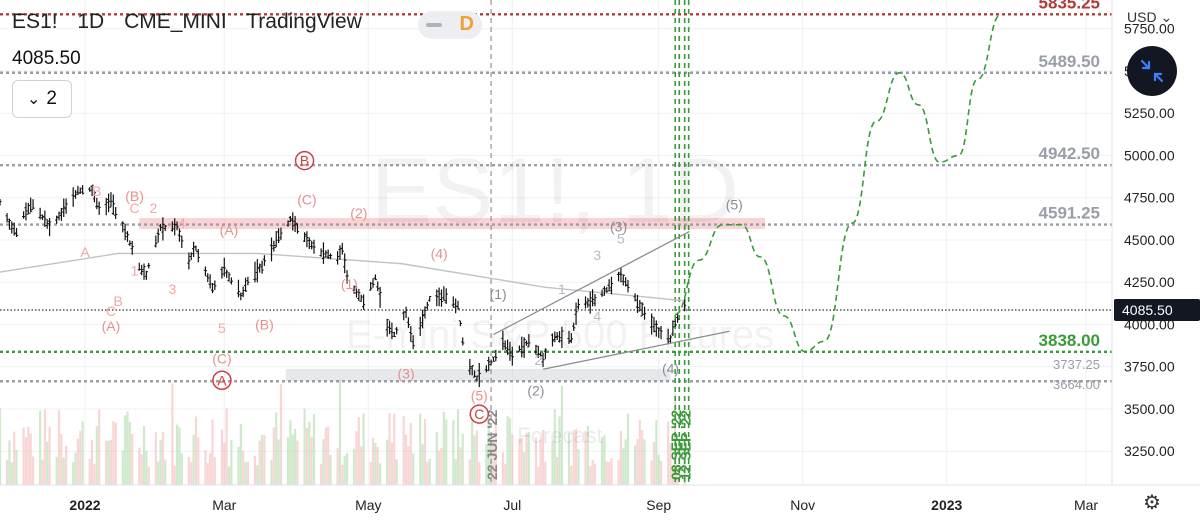 The height and width of the screenshot is (523, 1200). What do you see at coordinates (42, 99) in the screenshot?
I see `indicators-toggle-button: ⌄ 2` at bounding box center [42, 99].